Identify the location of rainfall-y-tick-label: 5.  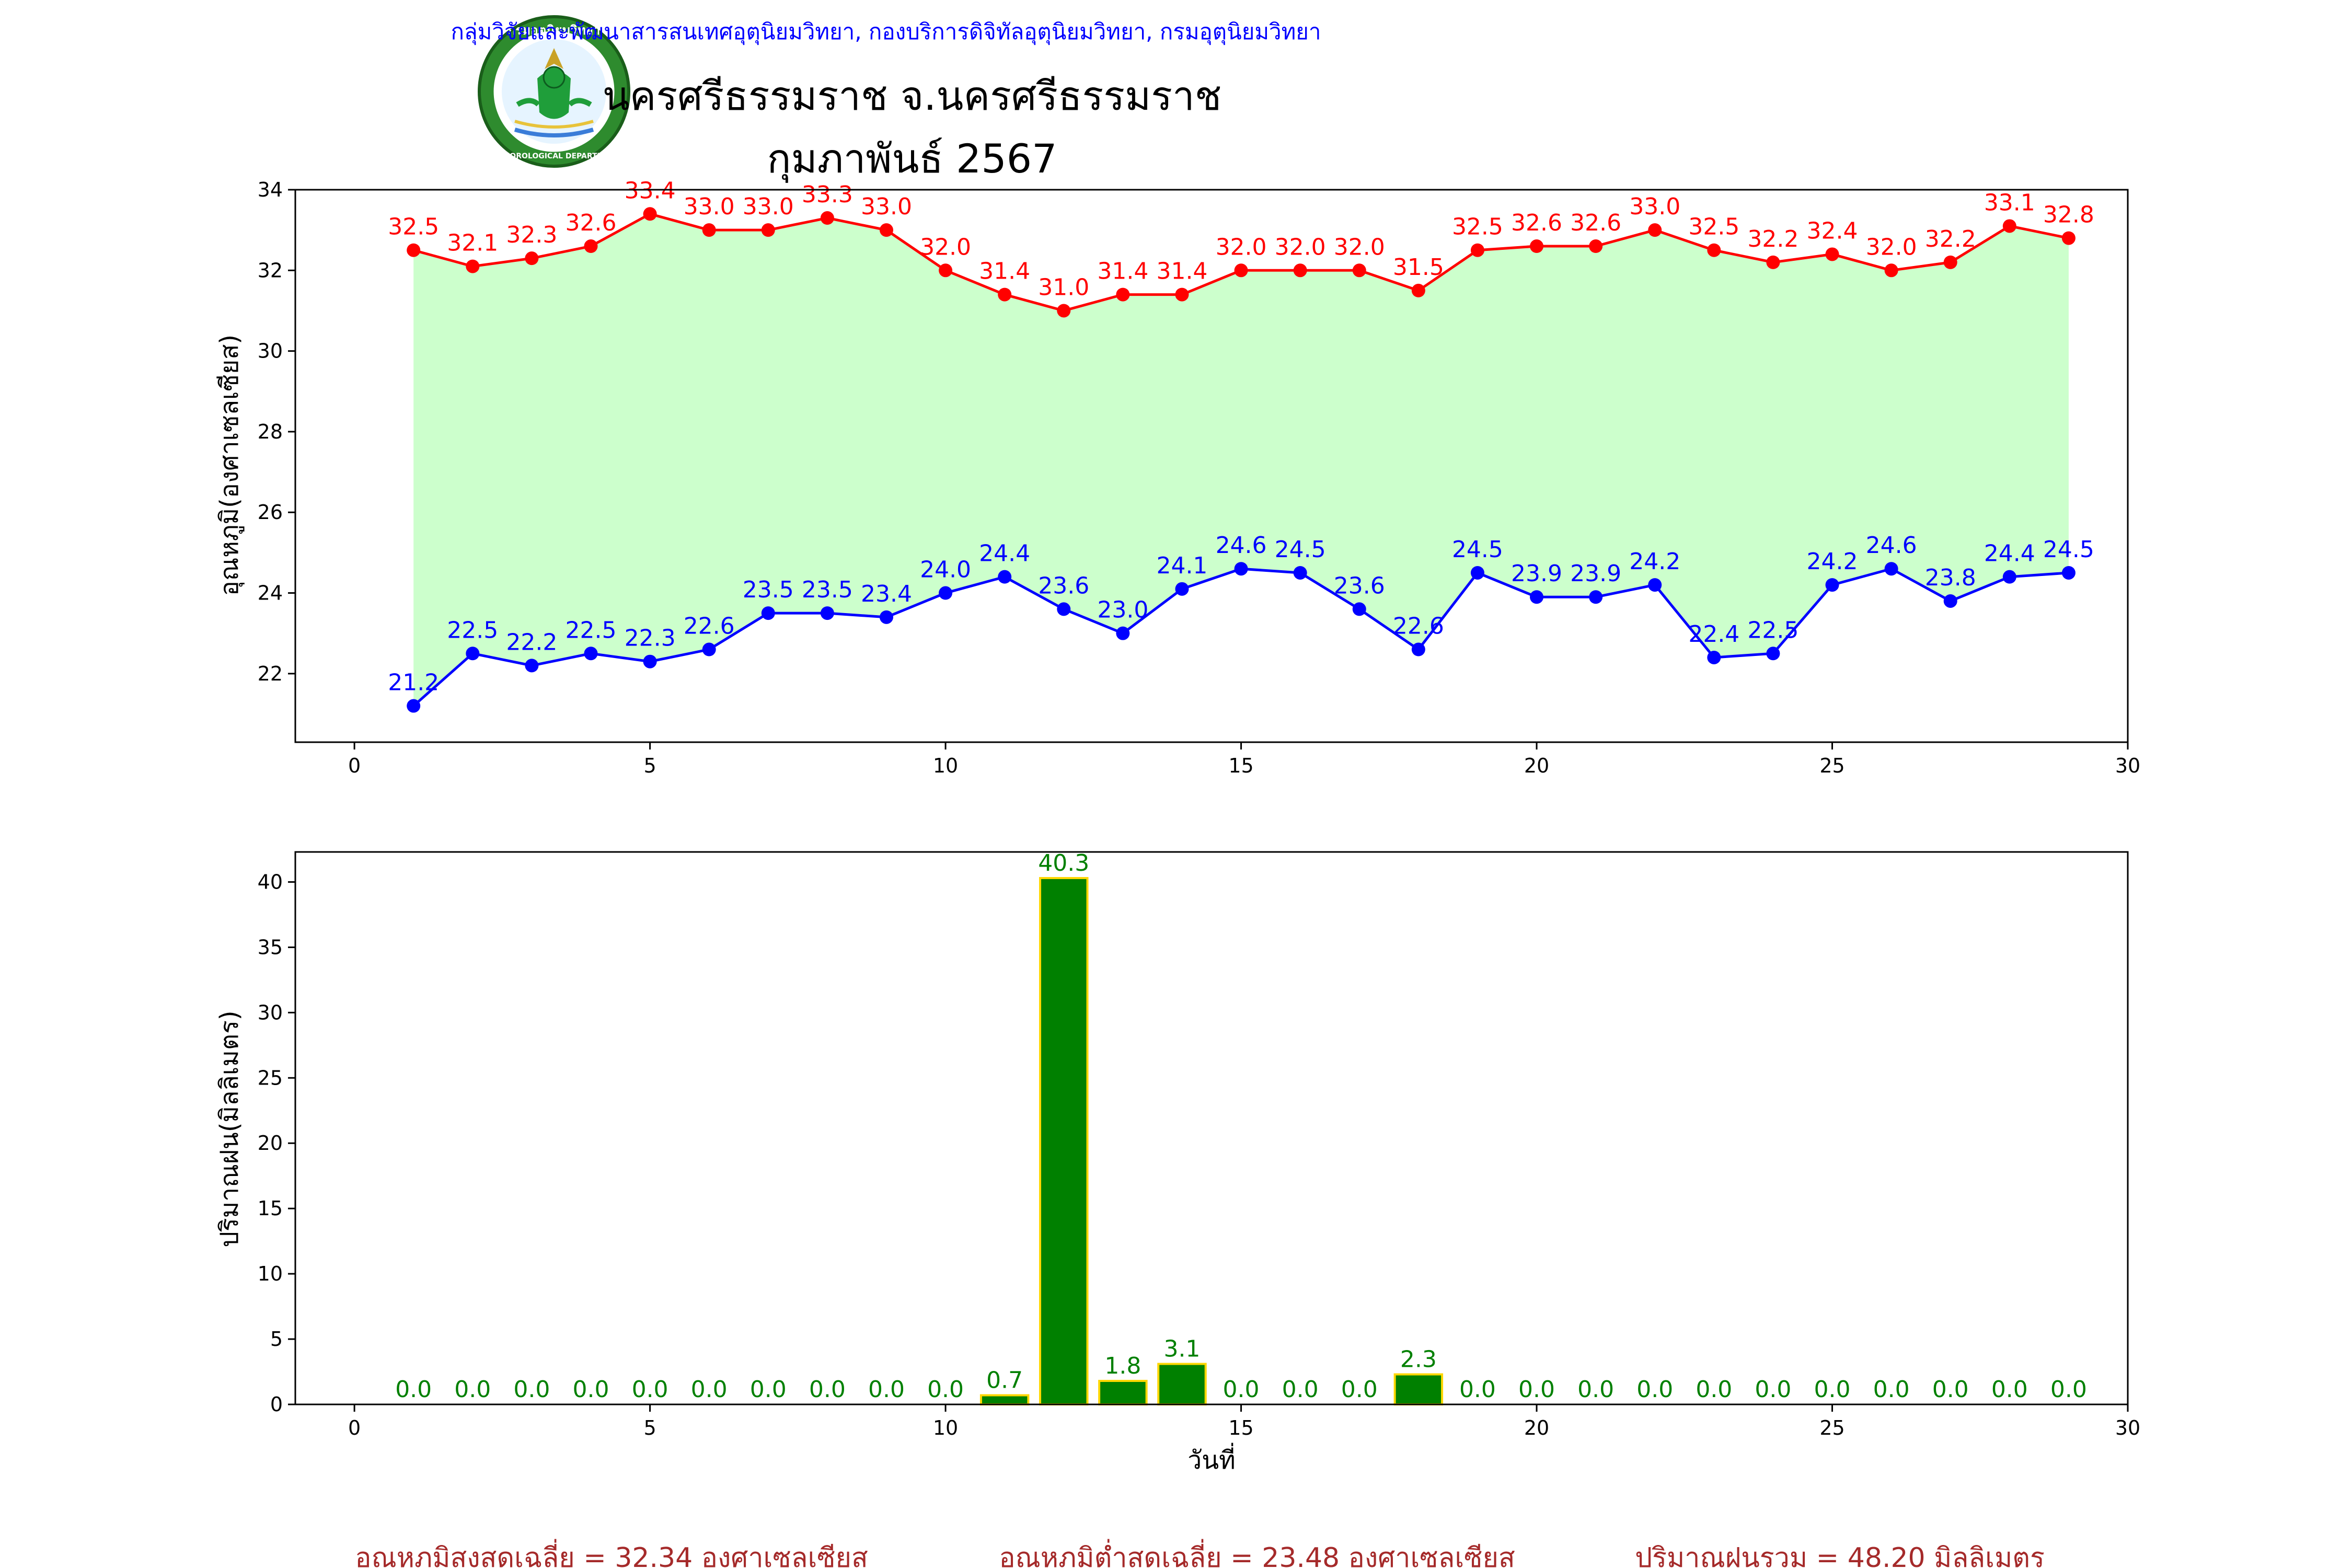
(276, 1339).